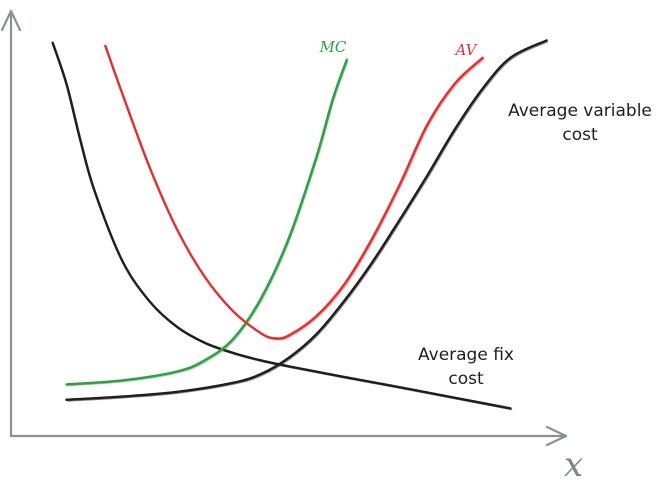 This screenshot has height=488, width=668. Describe the element at coordinates (466, 379) in the screenshot. I see `series-label-average-fix-cost-line-2: cost` at that location.